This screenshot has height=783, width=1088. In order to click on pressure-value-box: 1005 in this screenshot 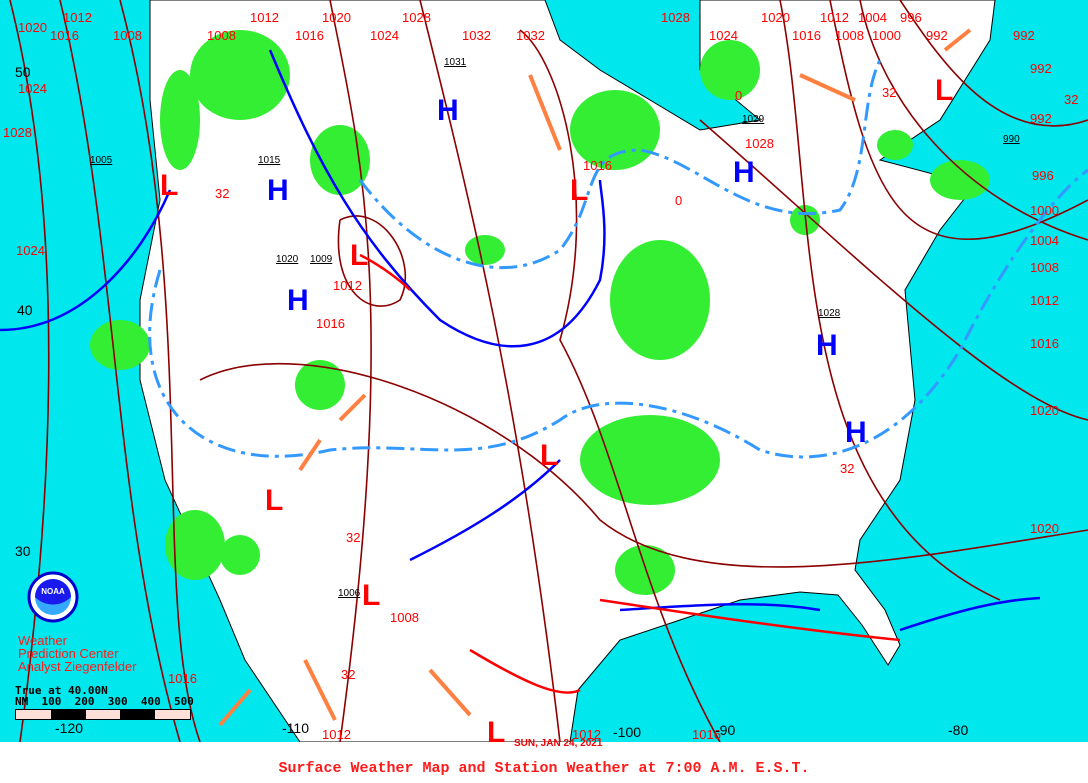, I will do `click(101, 160)`.